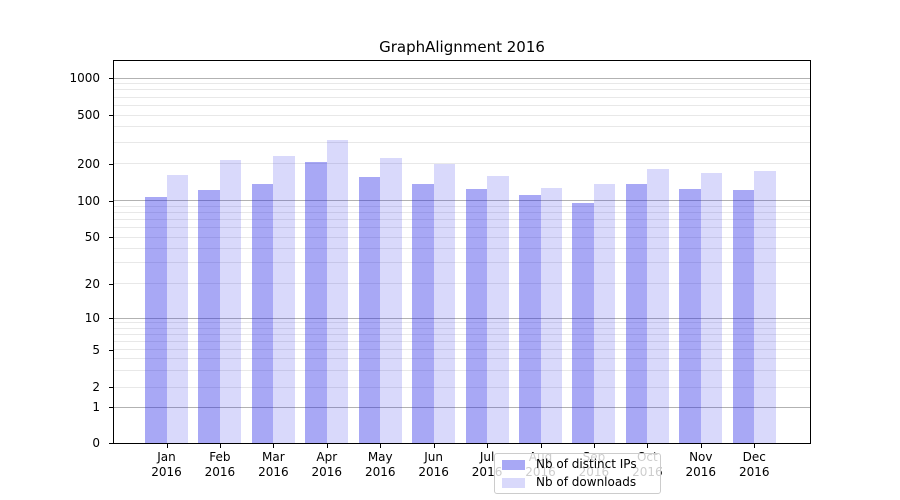  What do you see at coordinates (754, 457) in the screenshot?
I see `x-tick-month: Dec` at bounding box center [754, 457].